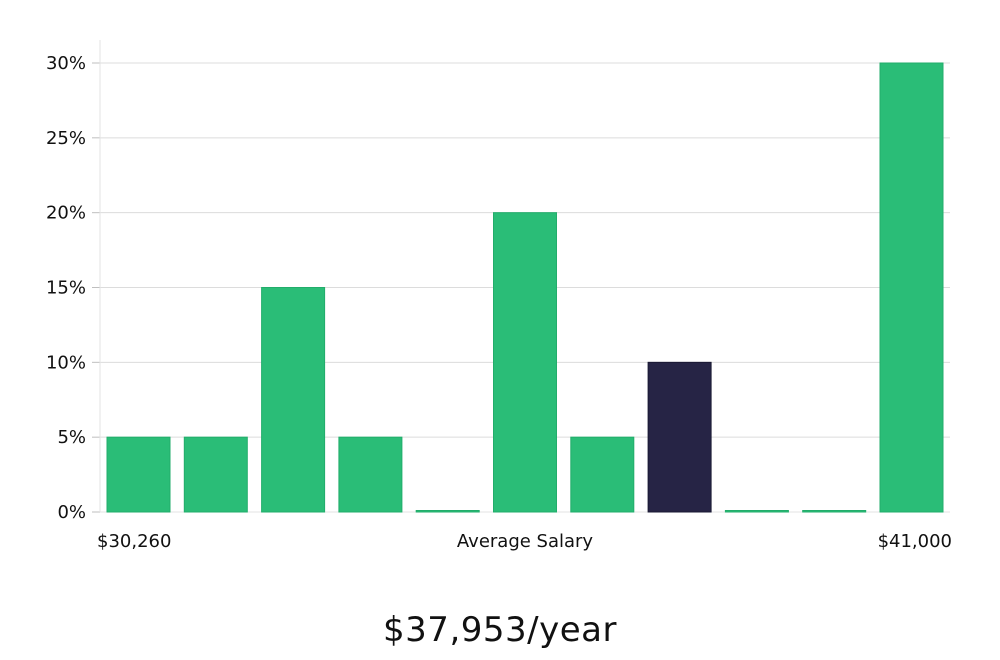 The image size is (1000, 660). Describe the element at coordinates (525, 541) in the screenshot. I see `x-axis-title: Average Salary` at that location.